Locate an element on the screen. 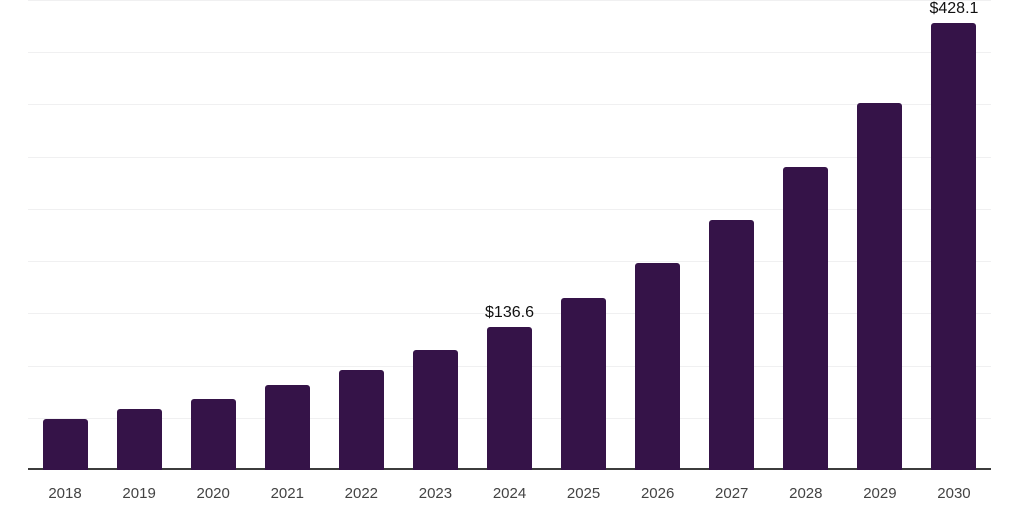 The image size is (1024, 512). x-tick-label-2027: 2027 is located at coordinates (732, 493).